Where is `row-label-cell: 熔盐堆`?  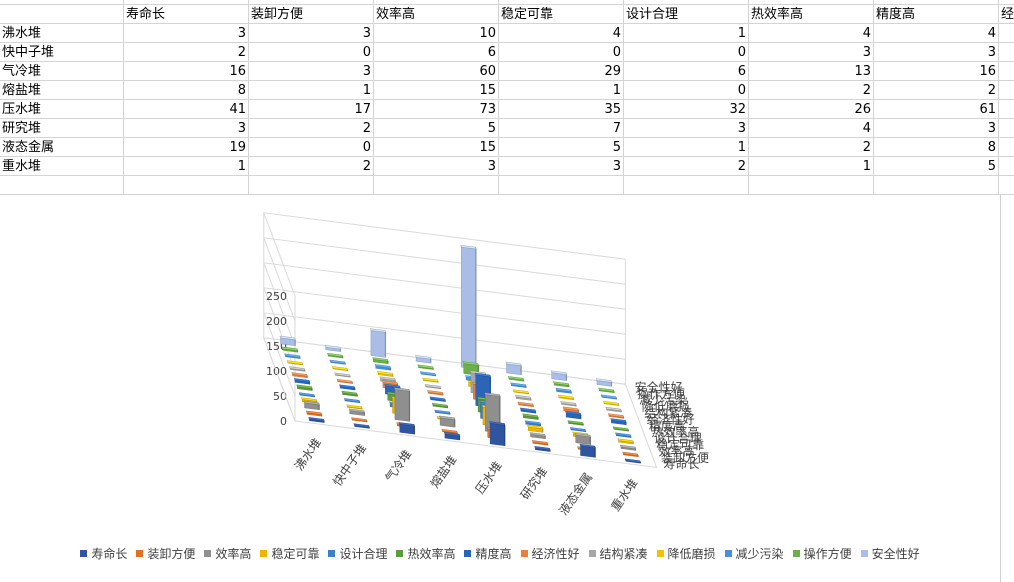 row-label-cell: 熔盐堆 is located at coordinates (22, 90).